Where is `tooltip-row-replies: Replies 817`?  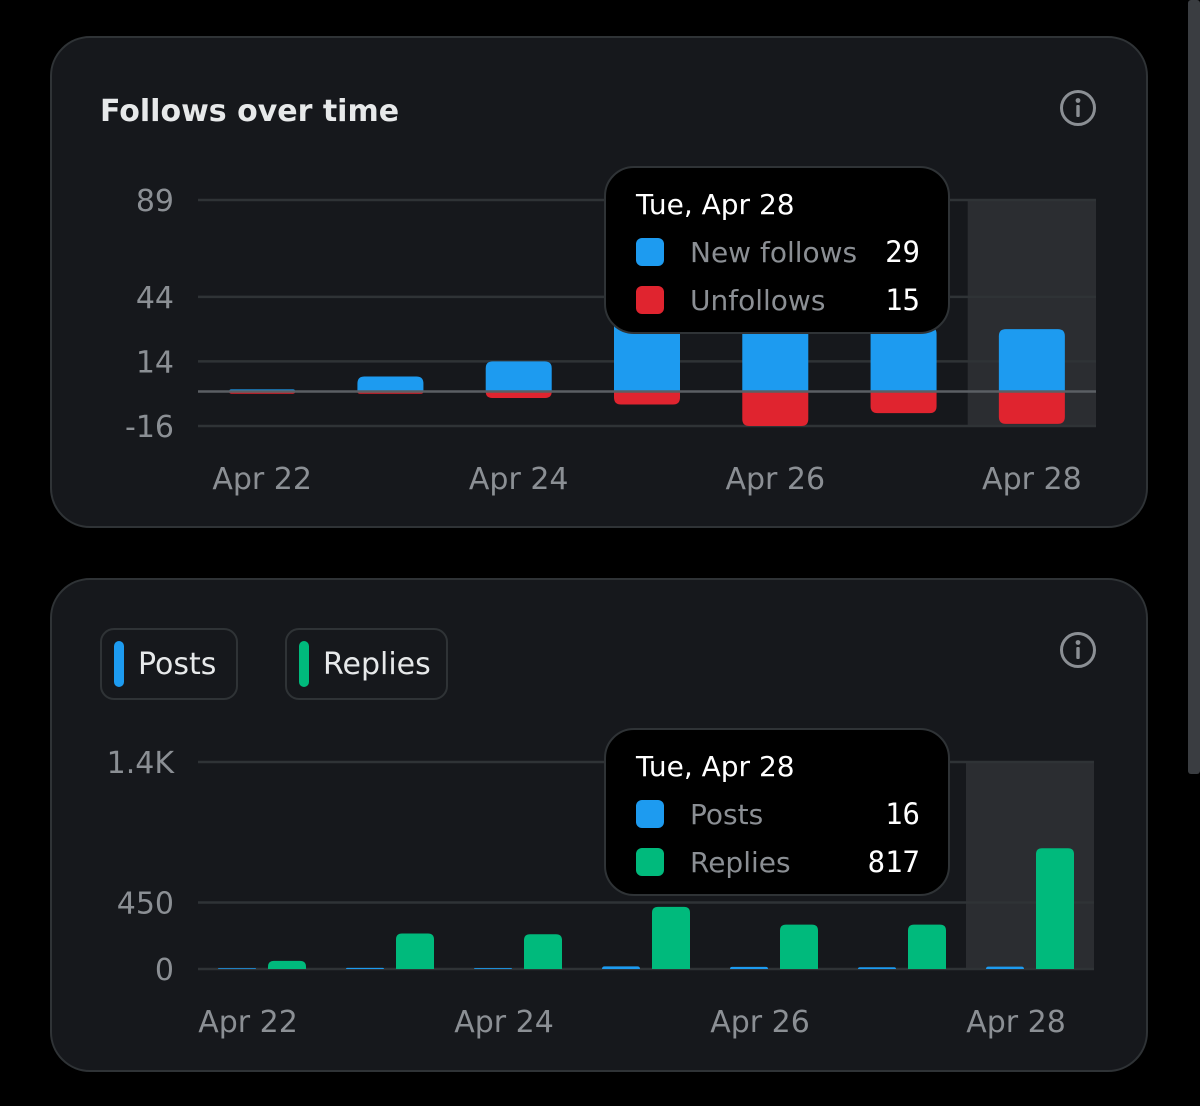
tooltip-row-replies: Replies 817 is located at coordinates (778, 862).